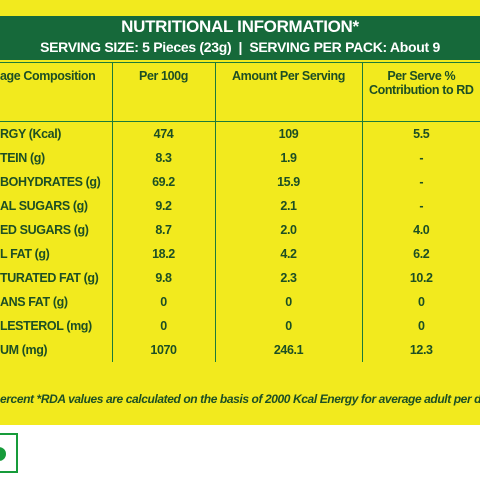 This screenshot has height=480, width=480. I want to click on nutrient-value: 4.0, so click(420, 230).